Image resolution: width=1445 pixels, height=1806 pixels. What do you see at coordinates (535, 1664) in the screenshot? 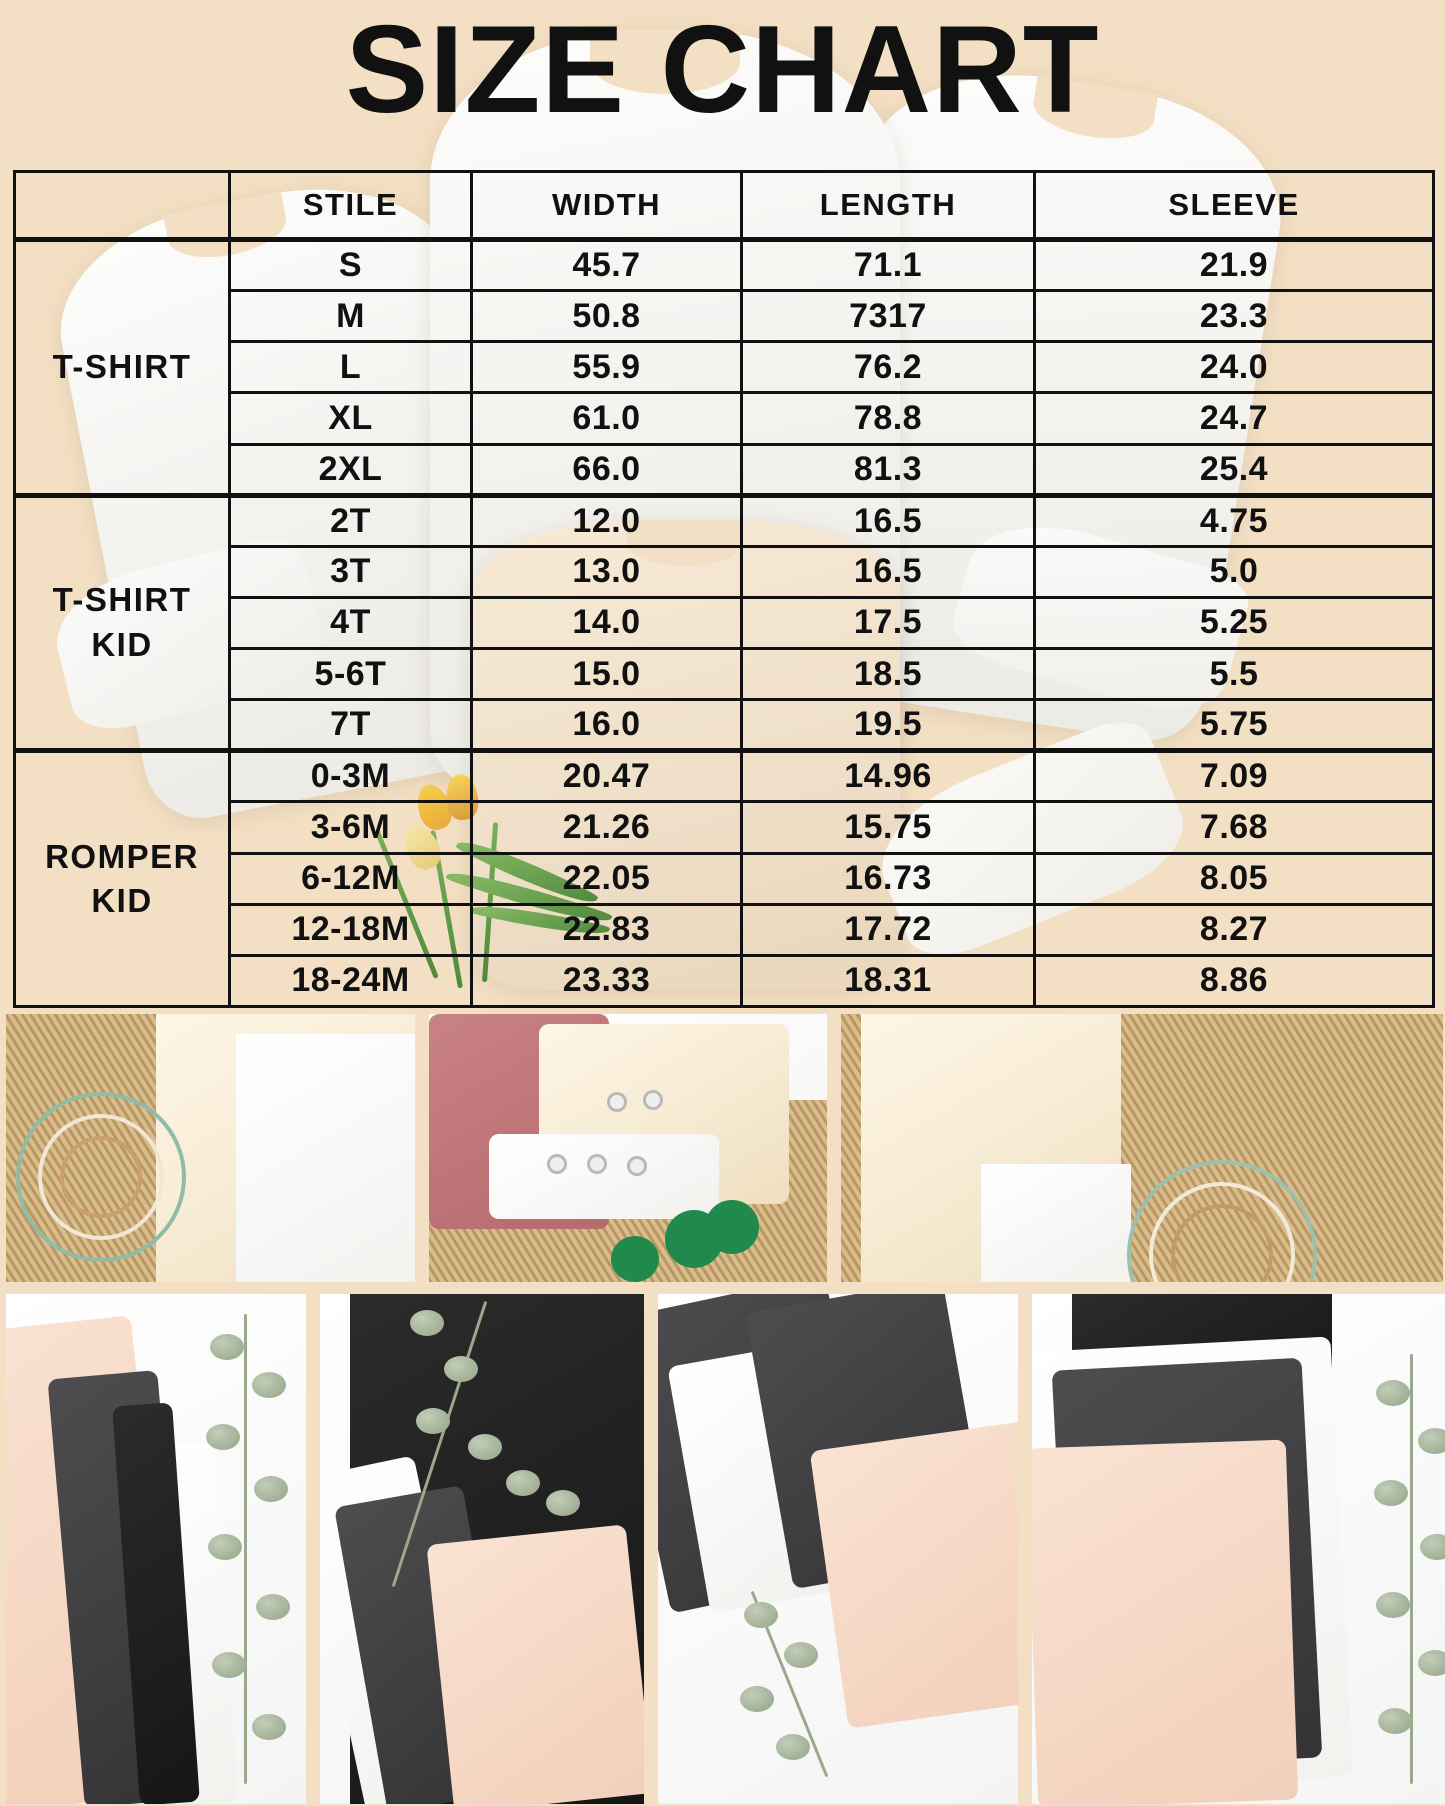
I see `blush-garment` at bounding box center [535, 1664].